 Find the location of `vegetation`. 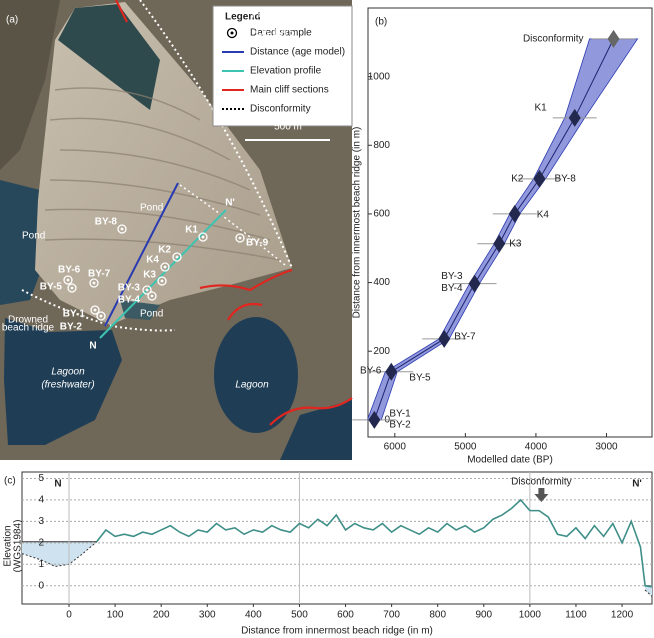

vegetation is located at coordinates (109, 57).